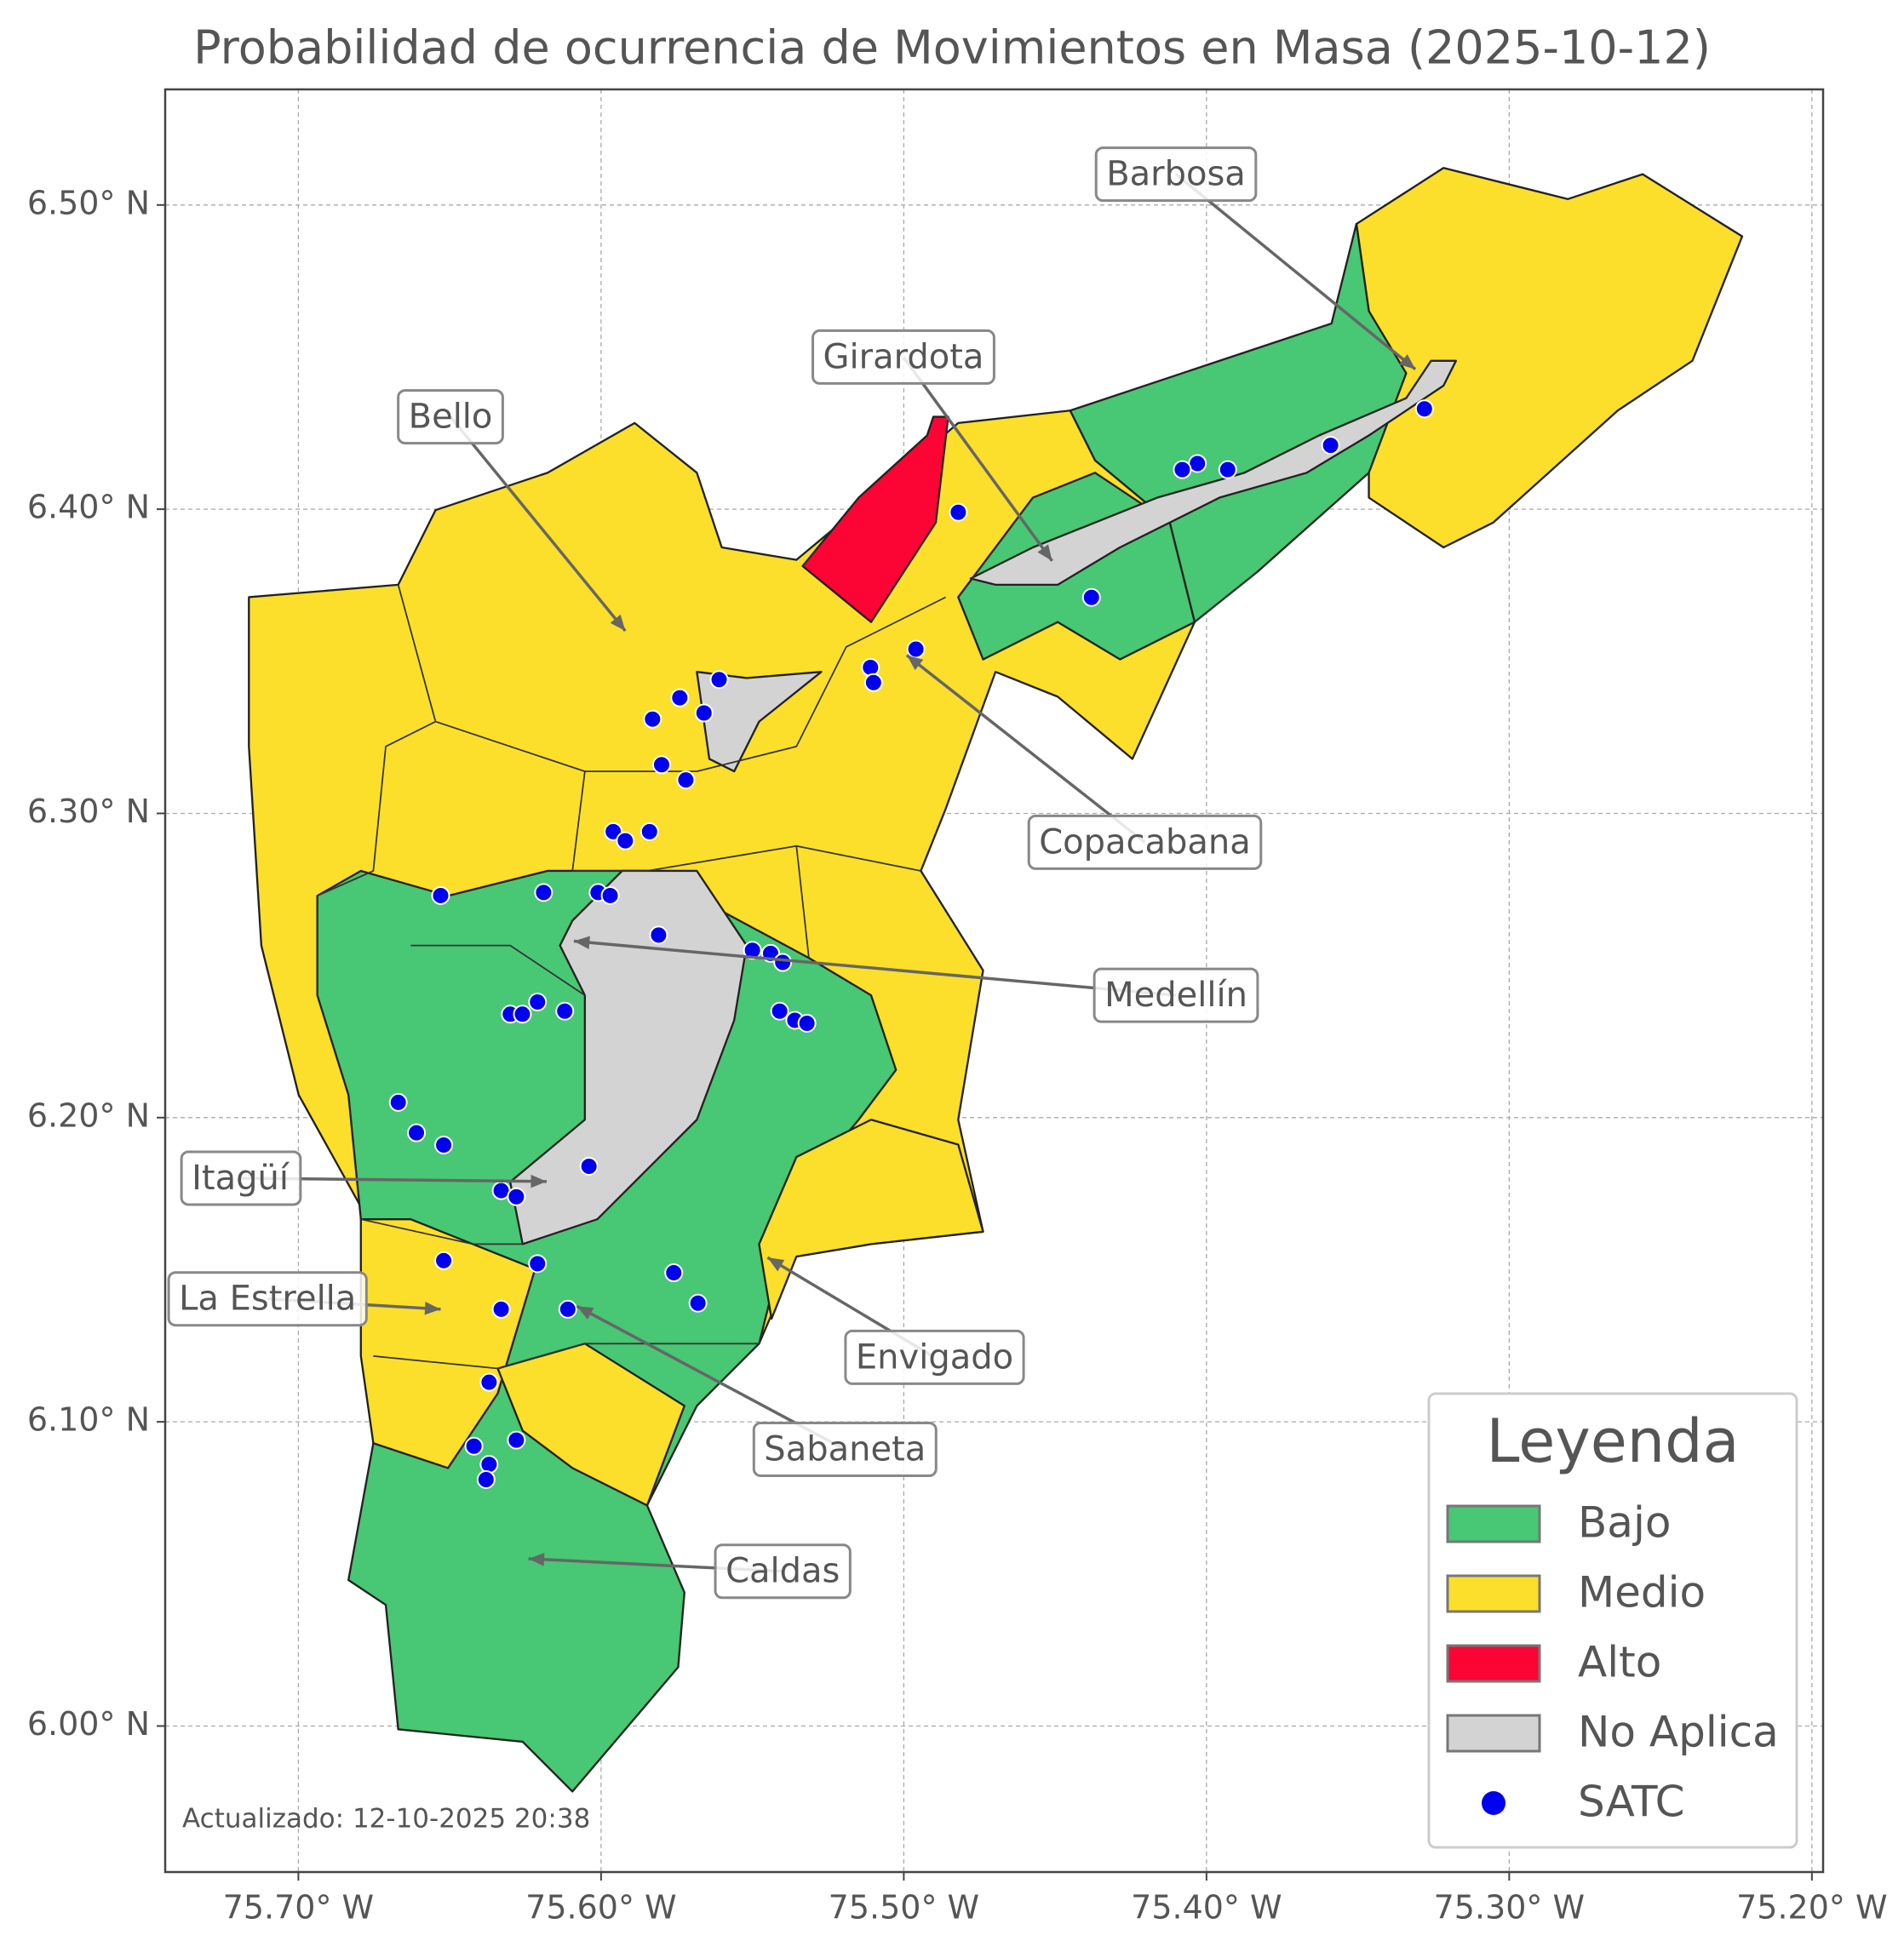  I want to click on annotation-label: Medellín, so click(1175, 995).